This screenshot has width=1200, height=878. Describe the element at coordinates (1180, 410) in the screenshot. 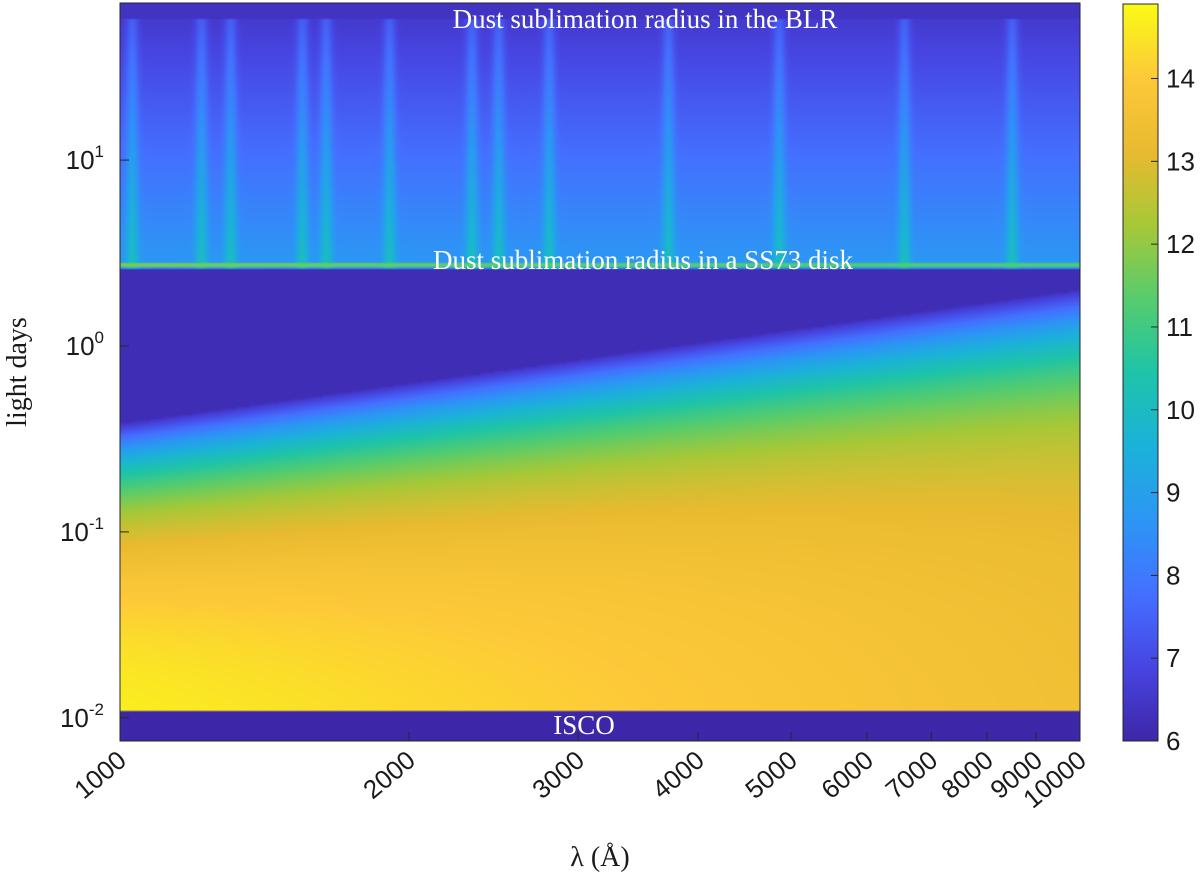

I see `colorbar-tick-label: 10` at that location.